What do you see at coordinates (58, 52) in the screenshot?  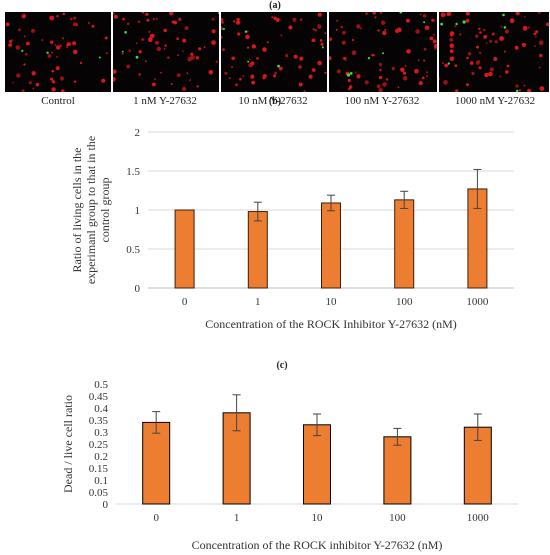 I see `micrograph-control` at bounding box center [58, 52].